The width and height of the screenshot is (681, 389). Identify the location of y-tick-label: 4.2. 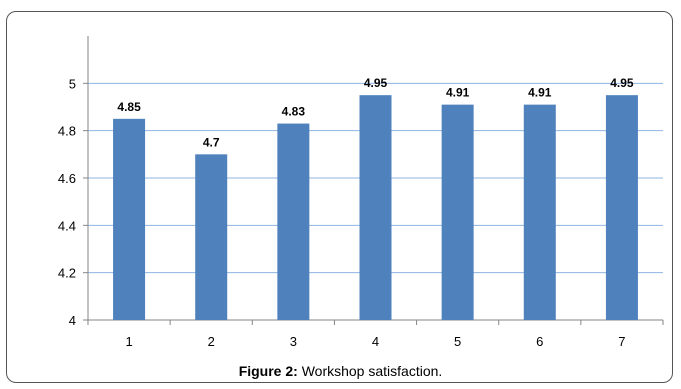
(67, 273).